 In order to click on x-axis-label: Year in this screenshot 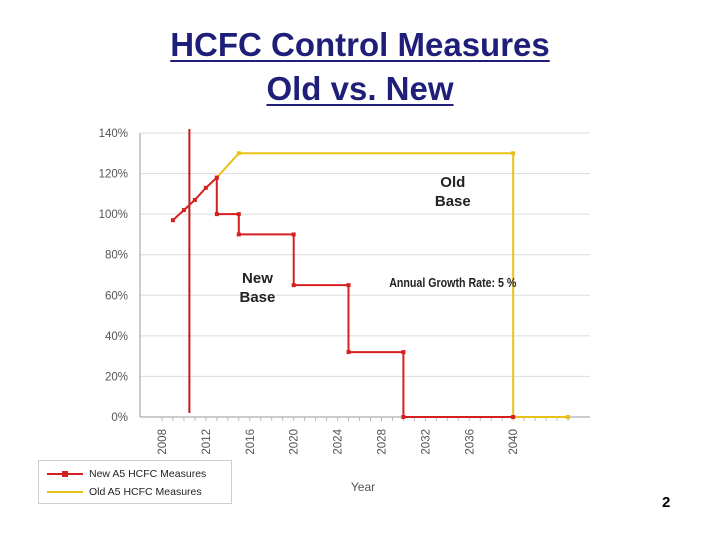, I will do `click(363, 487)`.